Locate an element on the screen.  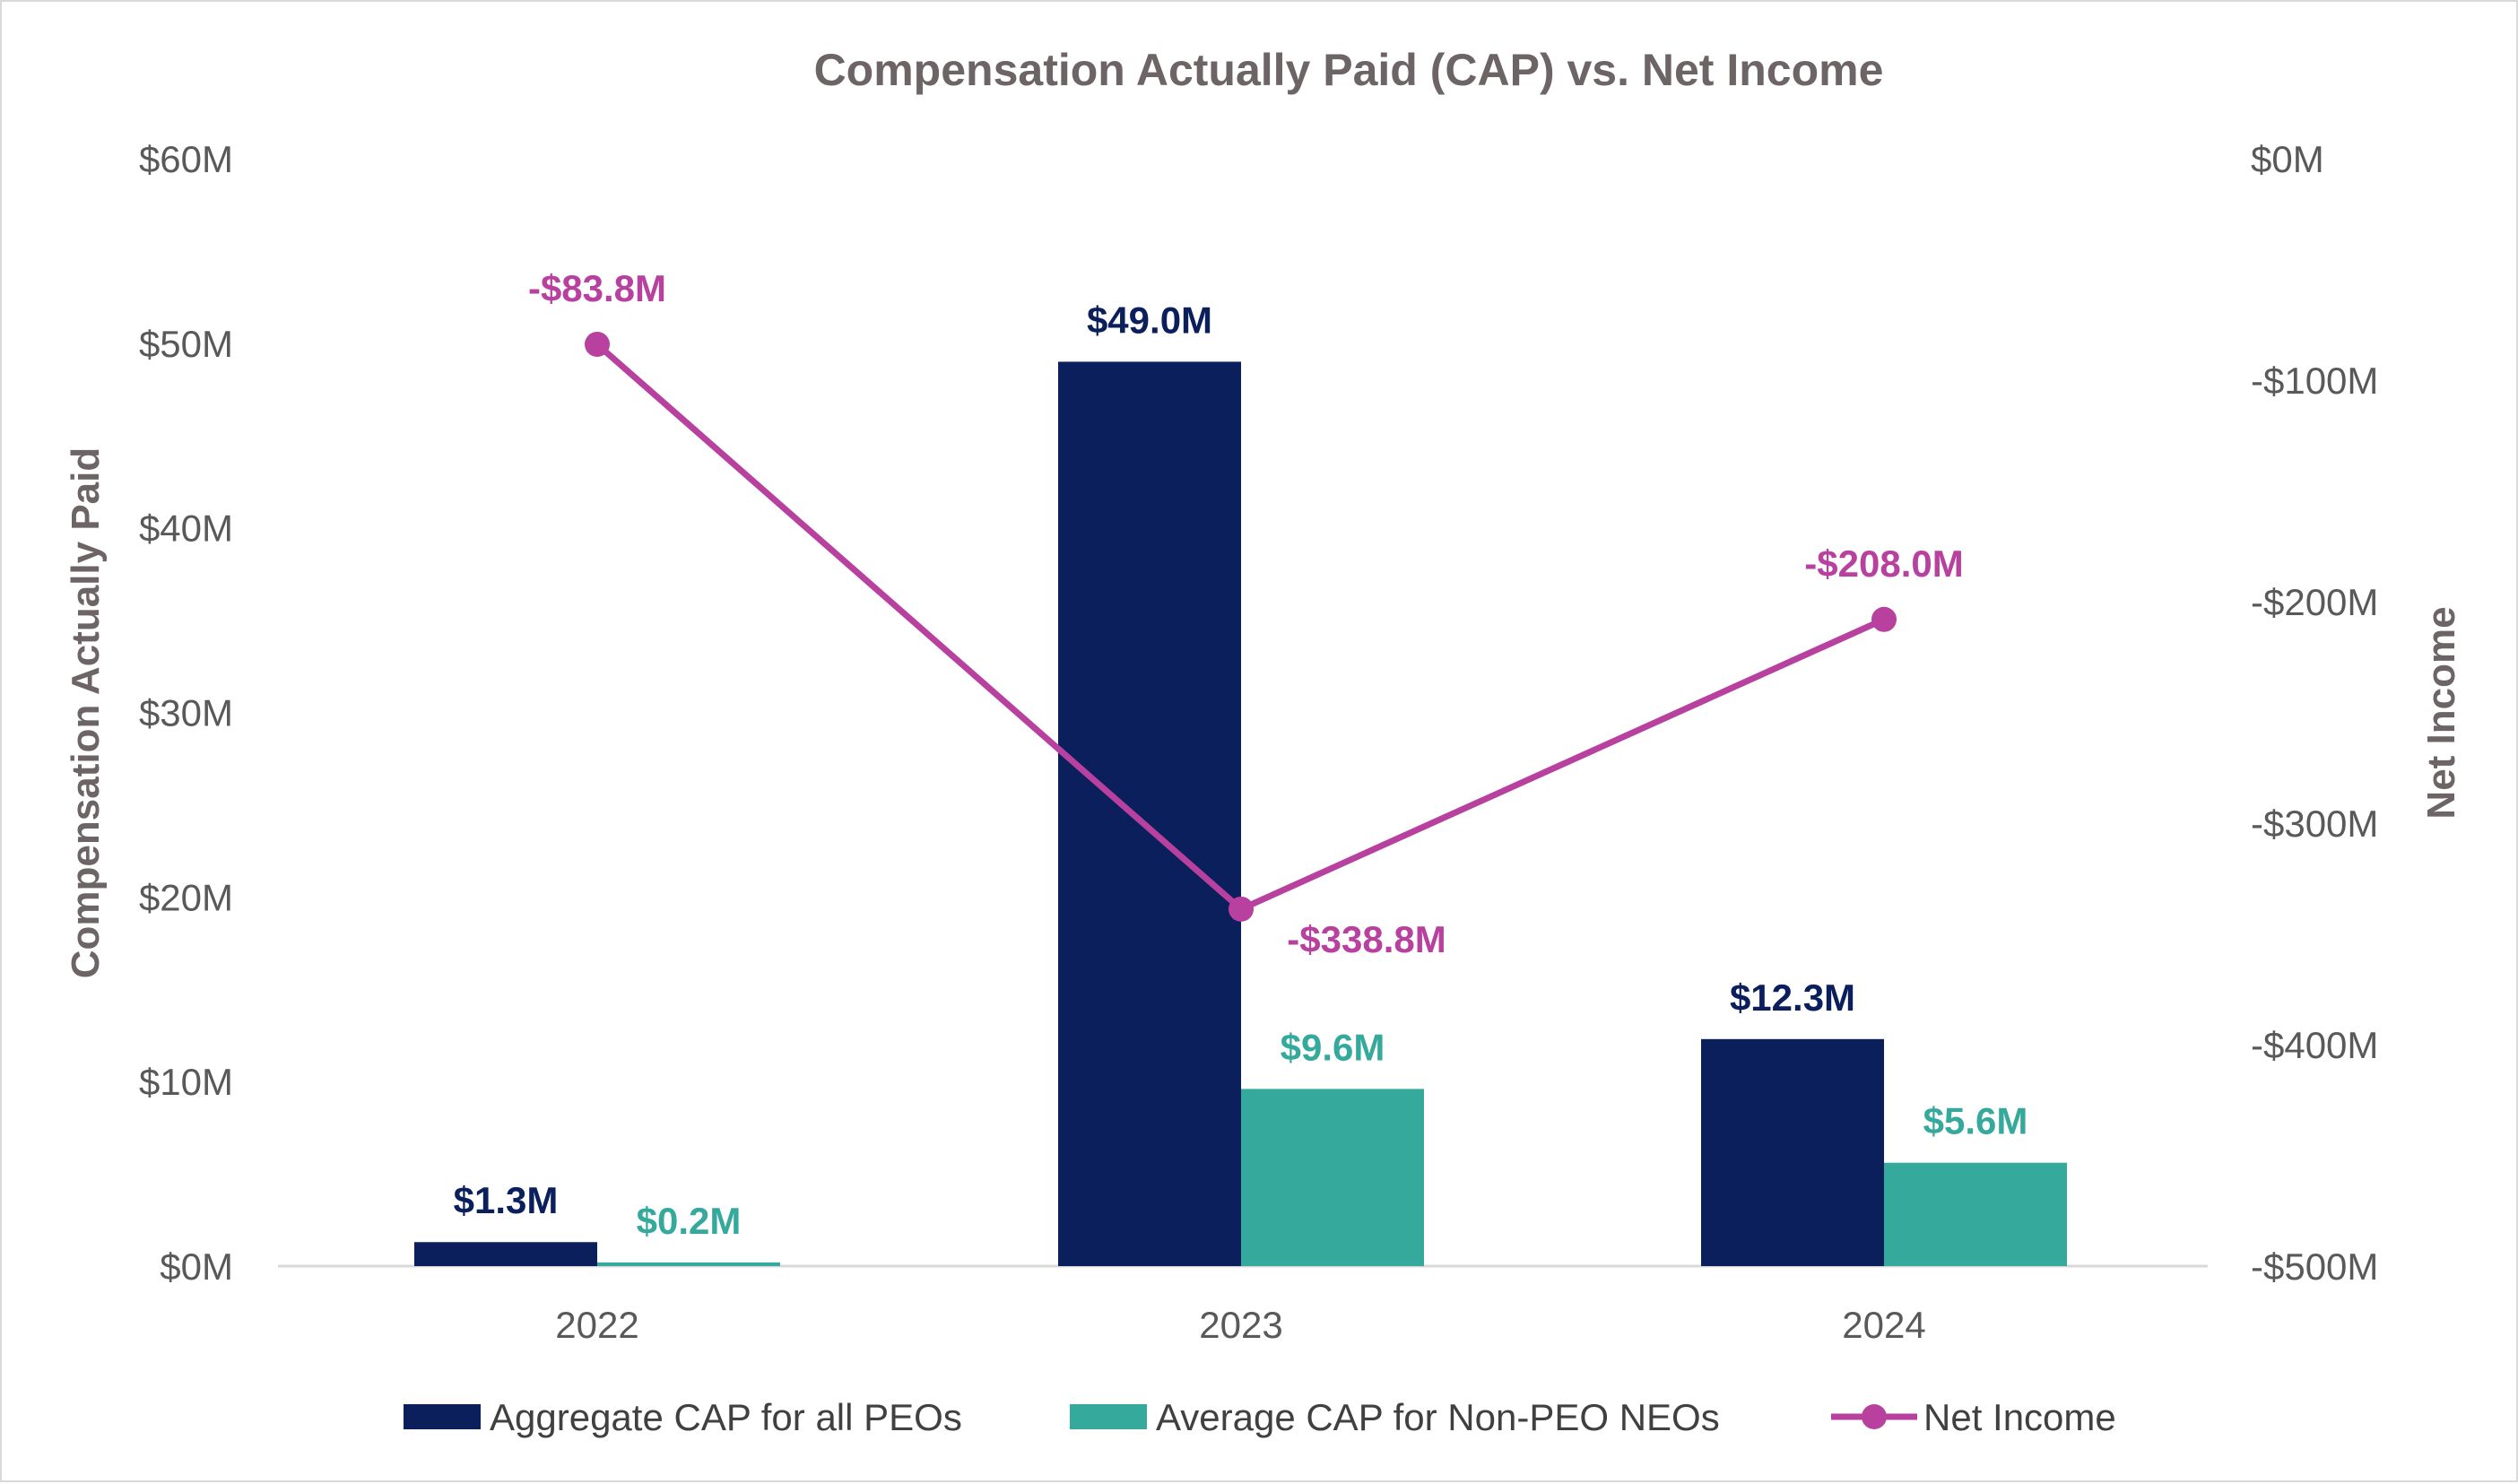
left-axis-ticks: $0M $10M $20M $30M $40M $50M $60M is located at coordinates (186, 713).